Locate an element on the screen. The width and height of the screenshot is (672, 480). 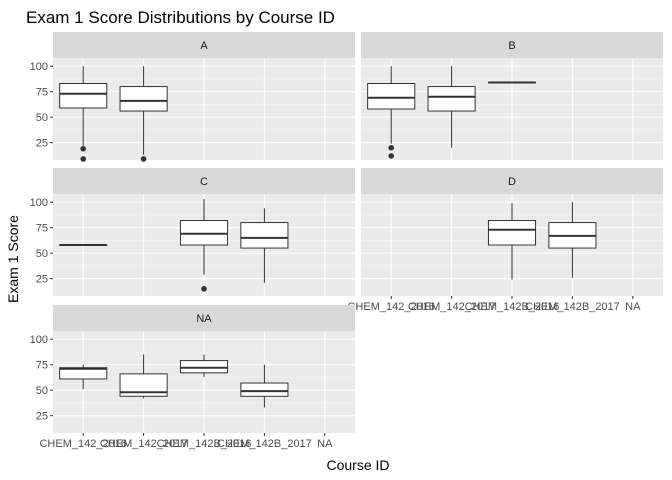
y-axis-title: Exam 1 Score is located at coordinates (13, 259).